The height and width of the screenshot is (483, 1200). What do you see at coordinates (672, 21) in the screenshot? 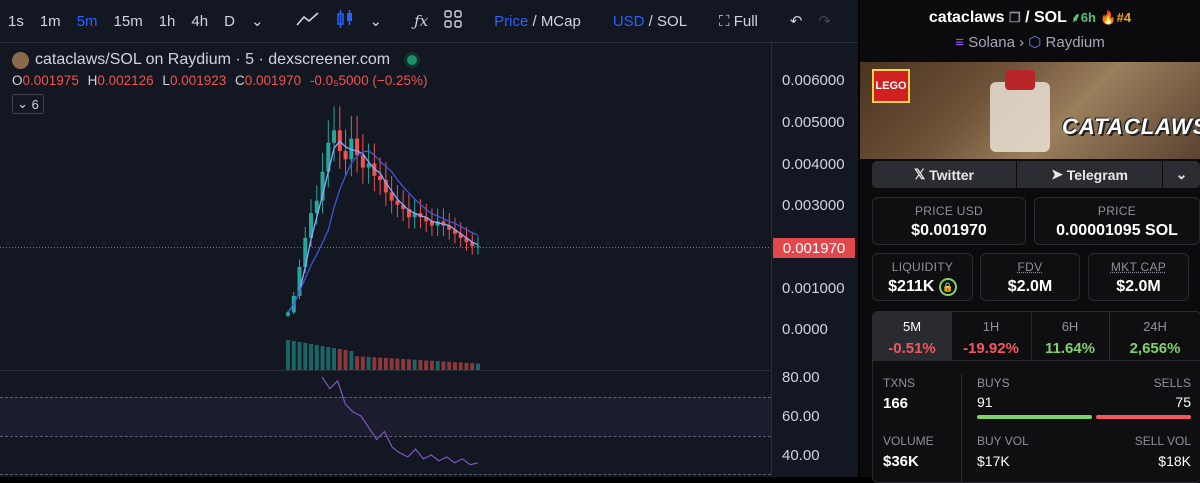
I see `sol-option: SOL` at bounding box center [672, 21].